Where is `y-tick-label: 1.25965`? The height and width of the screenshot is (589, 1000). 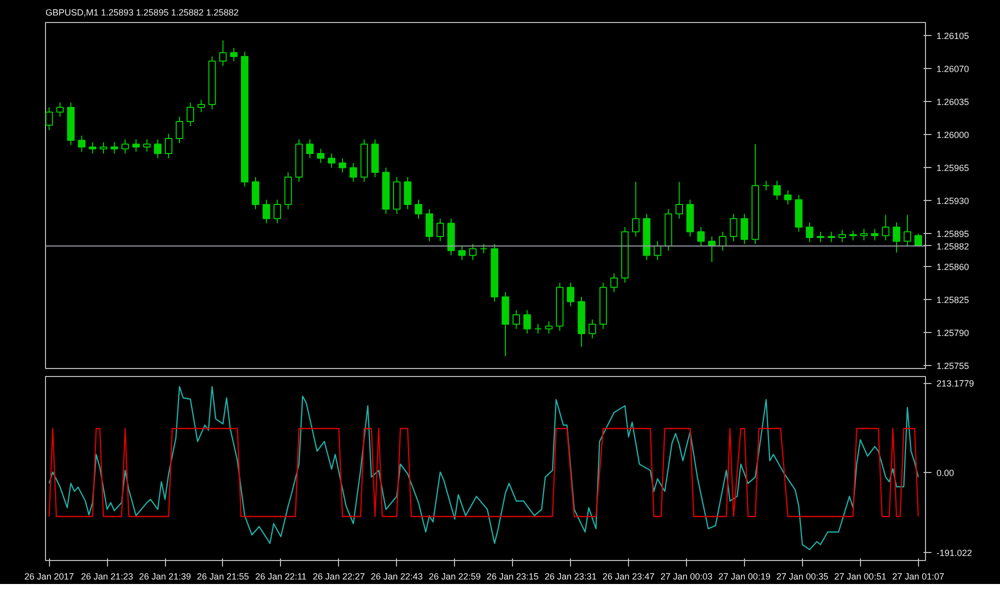
y-tick-label: 1.25965 is located at coordinates (953, 168).